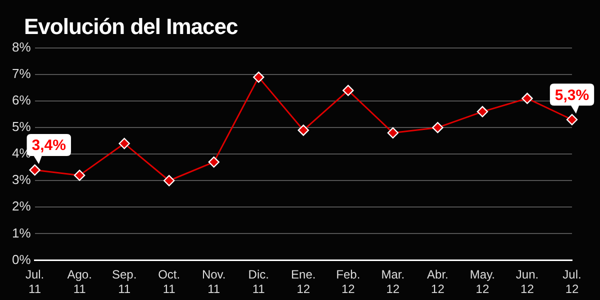 The image size is (600, 300). Describe the element at coordinates (131, 27) in the screenshot. I see `chart-title: Evolución del Imacec` at that location.